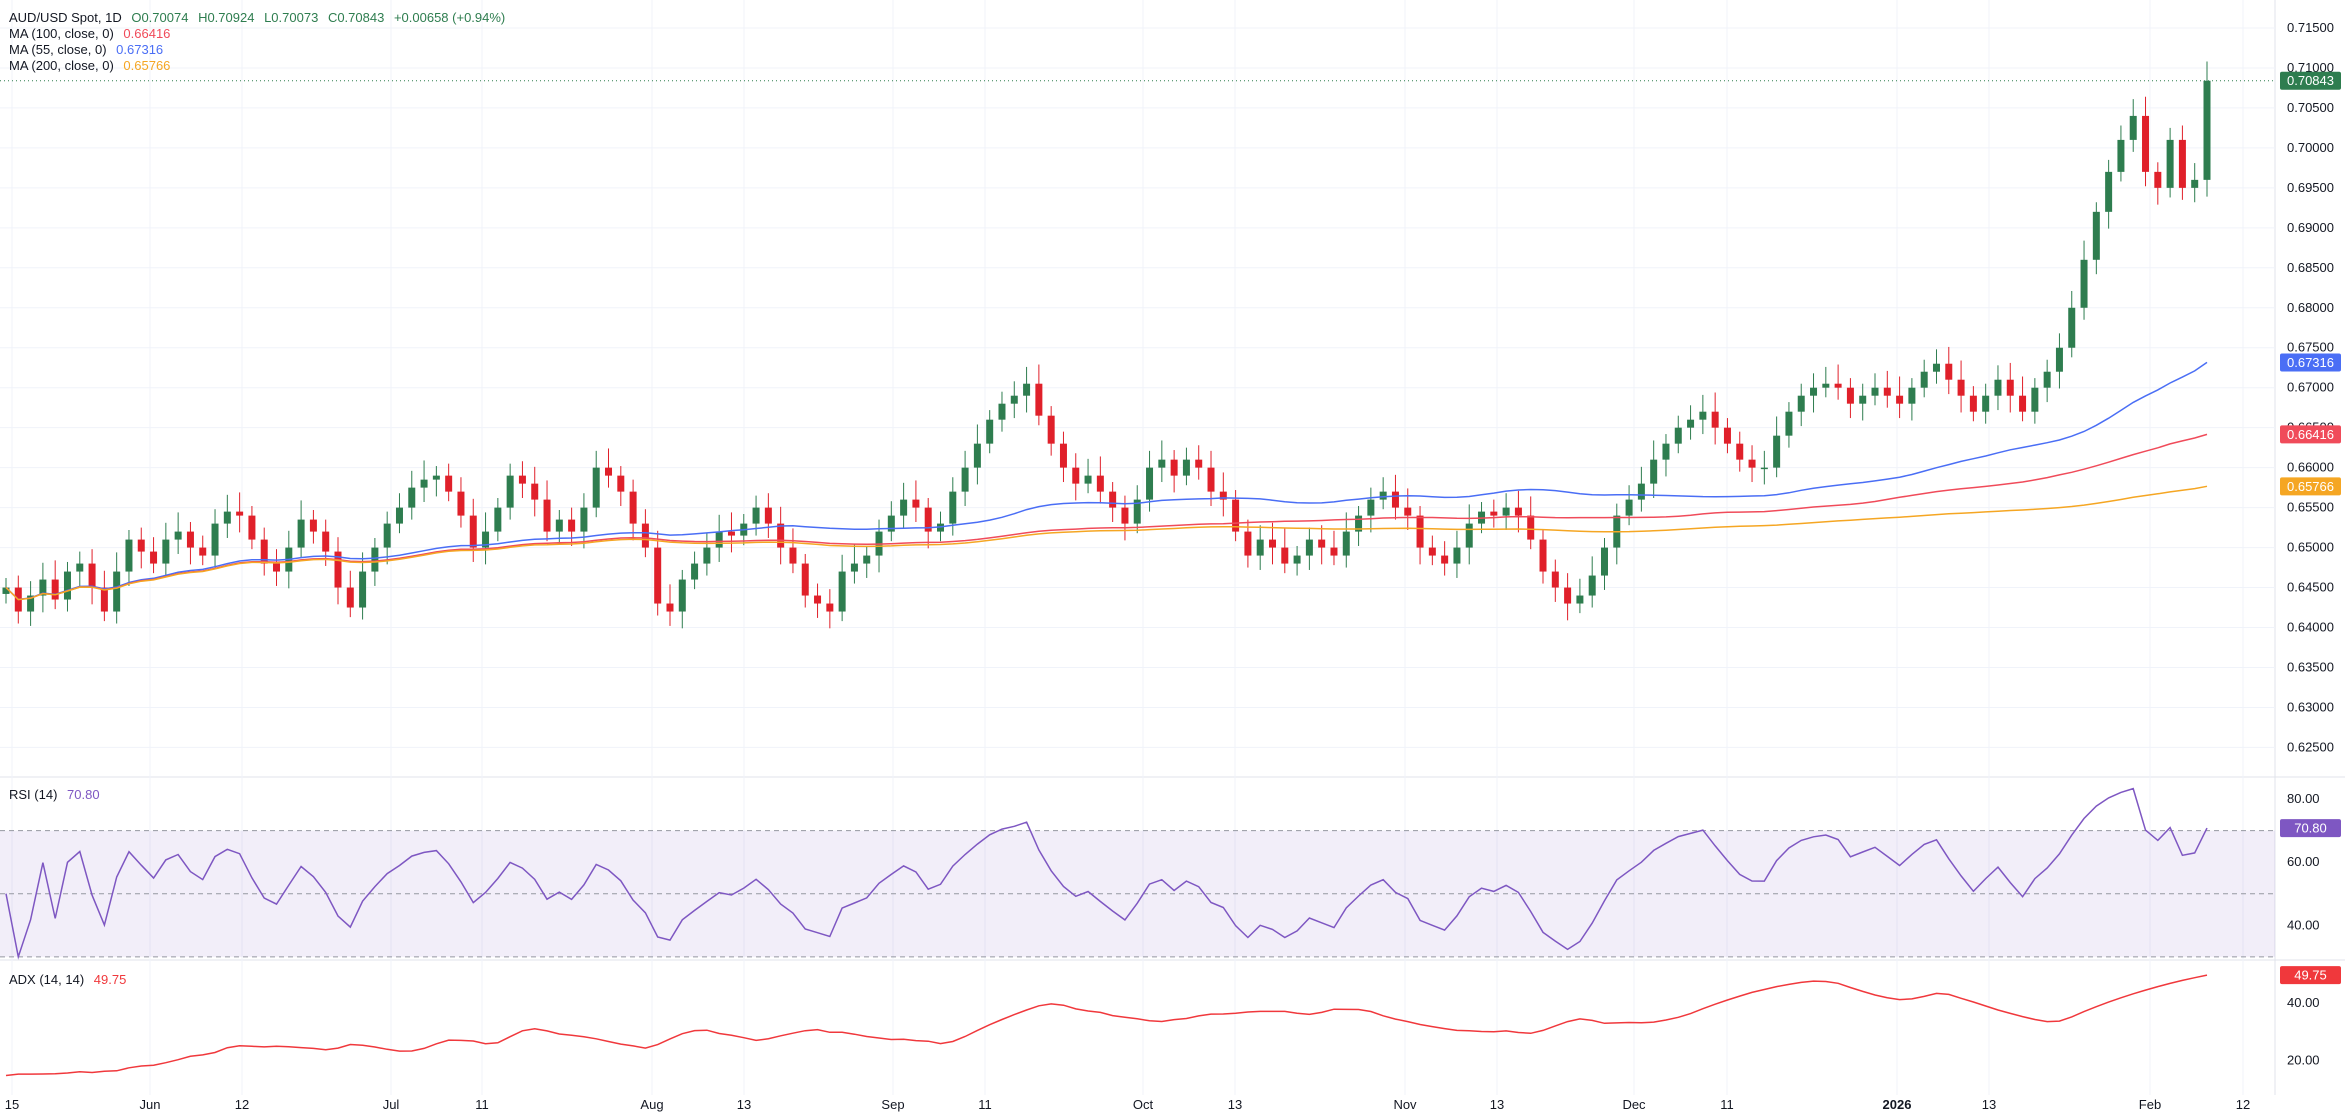 The image size is (2345, 1120). I want to click on ma55-badge: 0.67316, so click(2310, 362).